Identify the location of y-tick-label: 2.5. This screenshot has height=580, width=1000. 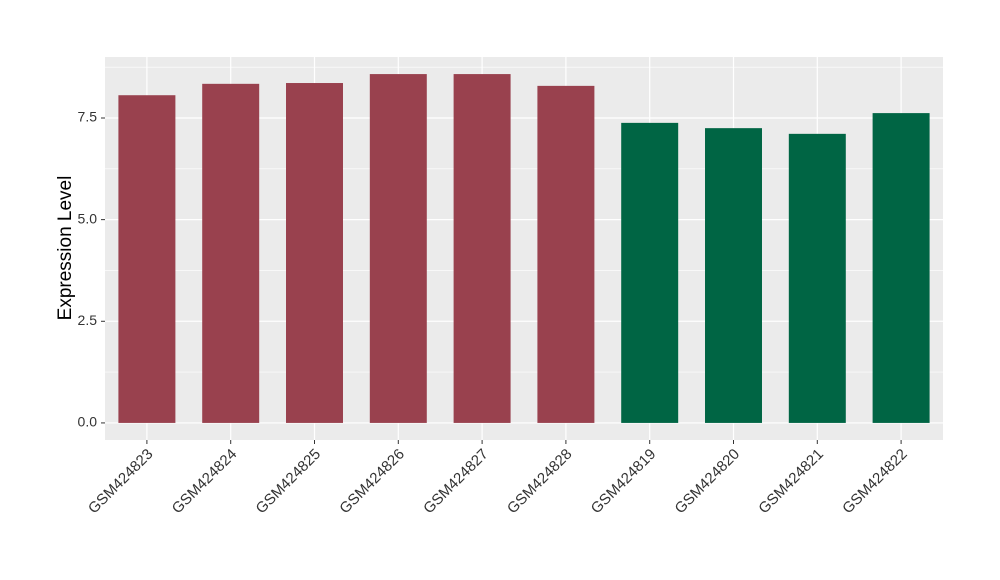
(88, 320).